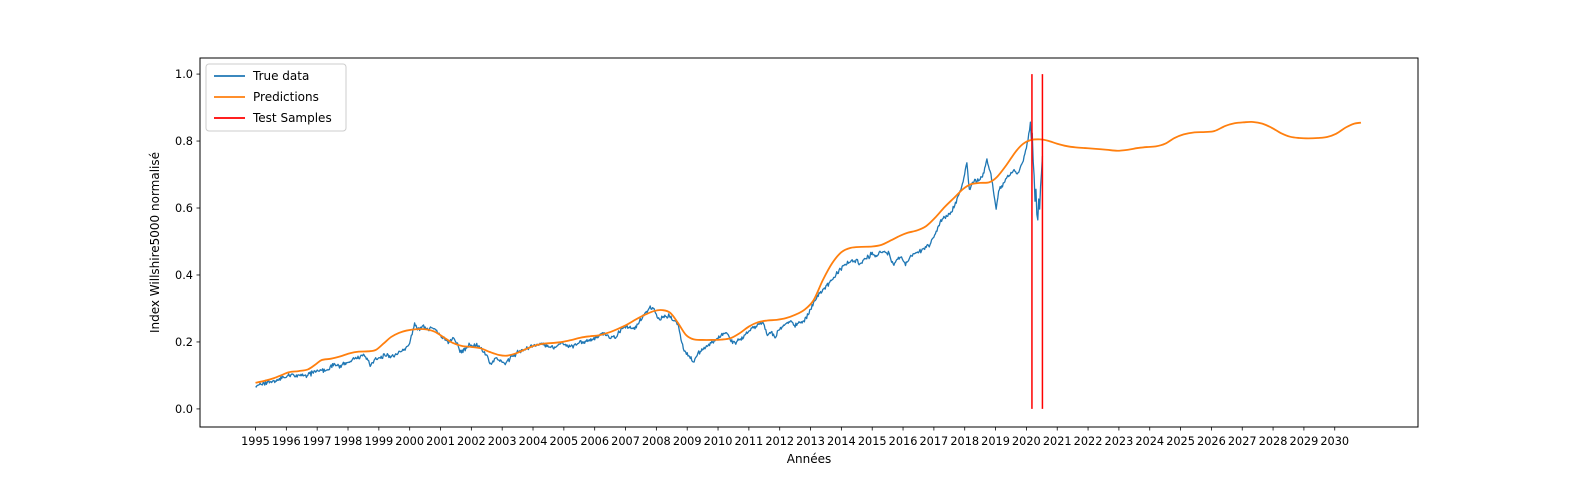 Image resolution: width=1575 pixels, height=480 pixels. Describe the element at coordinates (718, 441) in the screenshot. I see `x-tick-label: 2010` at that location.